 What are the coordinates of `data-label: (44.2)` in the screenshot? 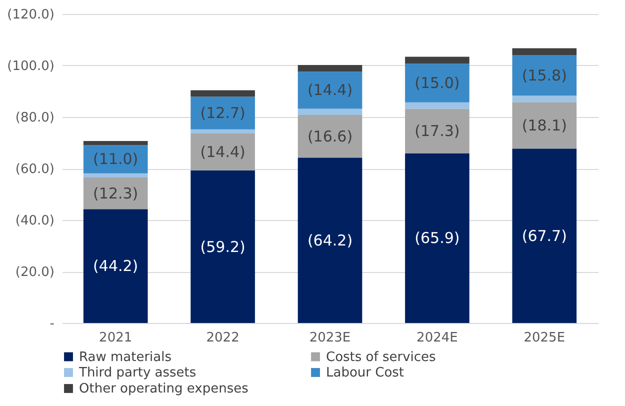 It's located at (115, 266).